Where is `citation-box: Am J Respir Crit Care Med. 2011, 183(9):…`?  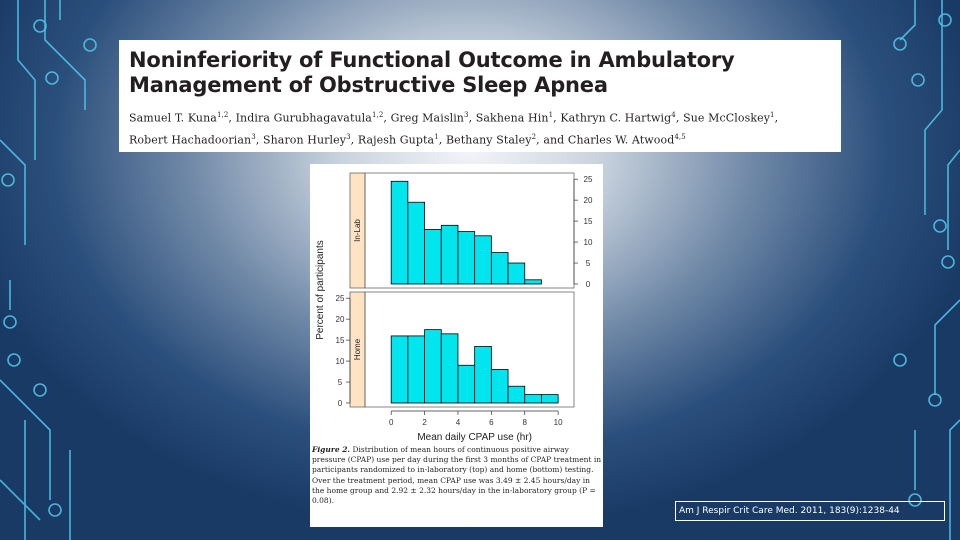 citation-box: Am J Respir Crit Care Med. 2011, 183(9):… is located at coordinates (810, 511).